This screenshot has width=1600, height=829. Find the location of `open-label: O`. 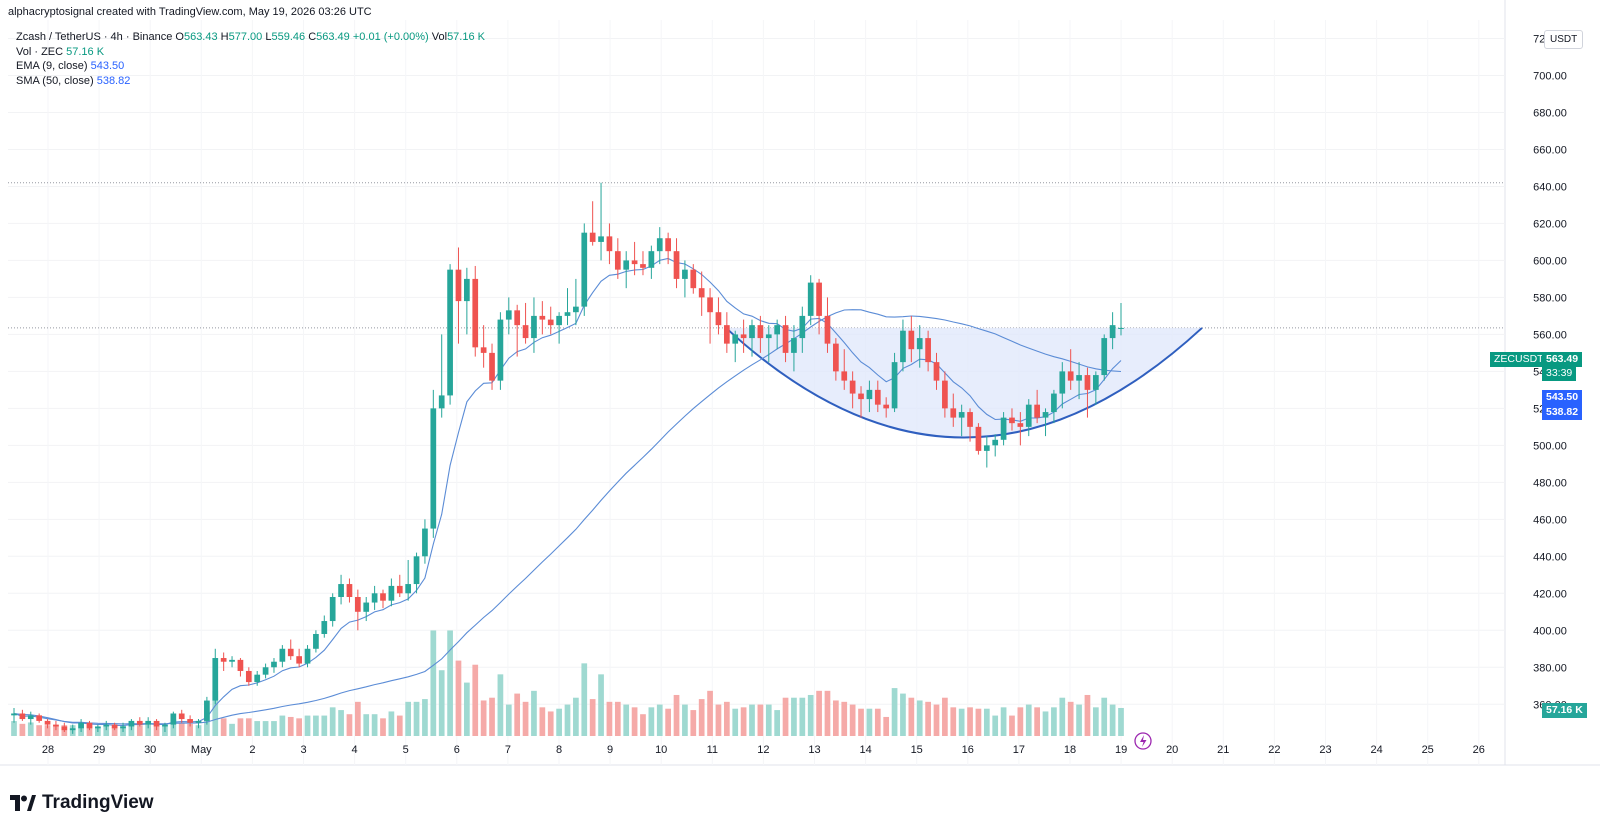

open-label: O is located at coordinates (179, 37).